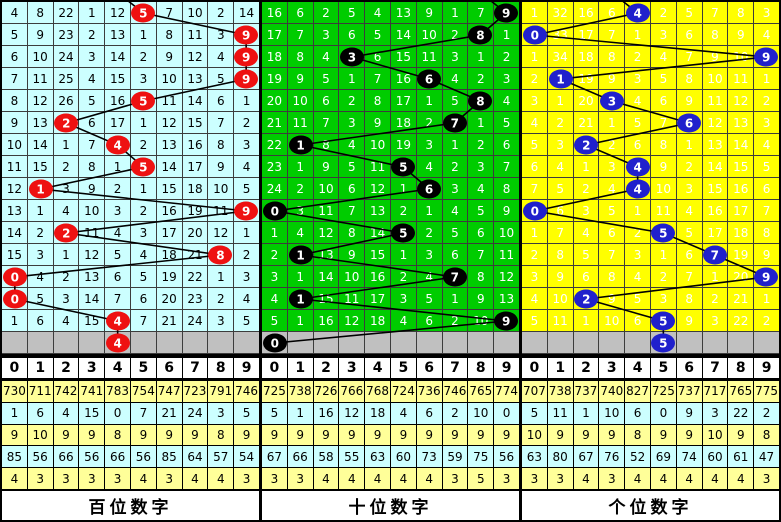  What do you see at coordinates (455, 457) in the screenshot?
I see `stat-cell: 59` at bounding box center [455, 457].